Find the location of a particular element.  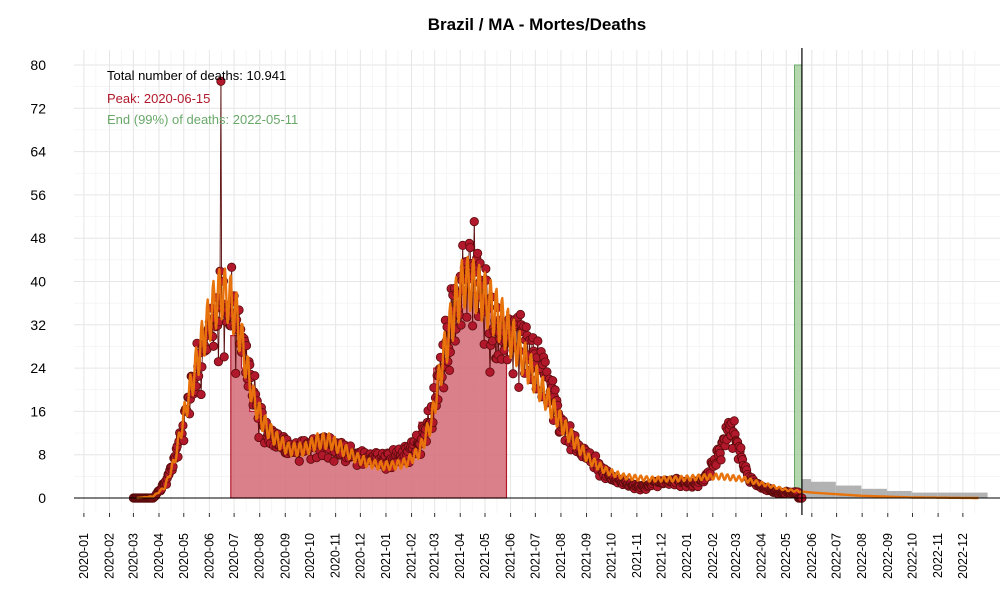

x-tick-label: 2020-11 is located at coordinates (336, 555).